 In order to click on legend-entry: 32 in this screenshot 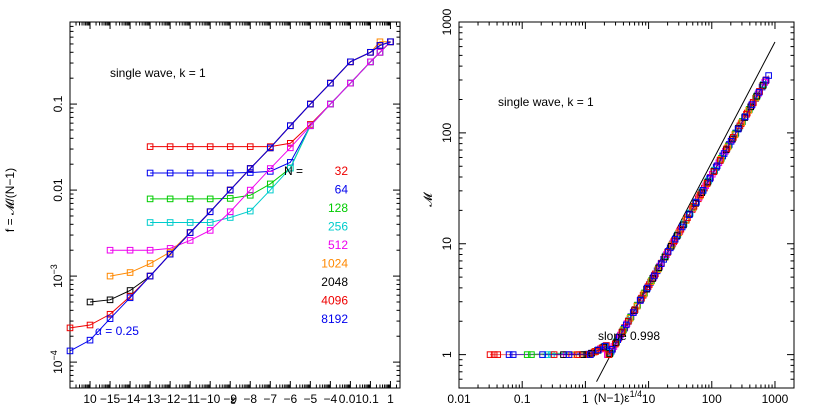, I will do `click(342, 171)`.